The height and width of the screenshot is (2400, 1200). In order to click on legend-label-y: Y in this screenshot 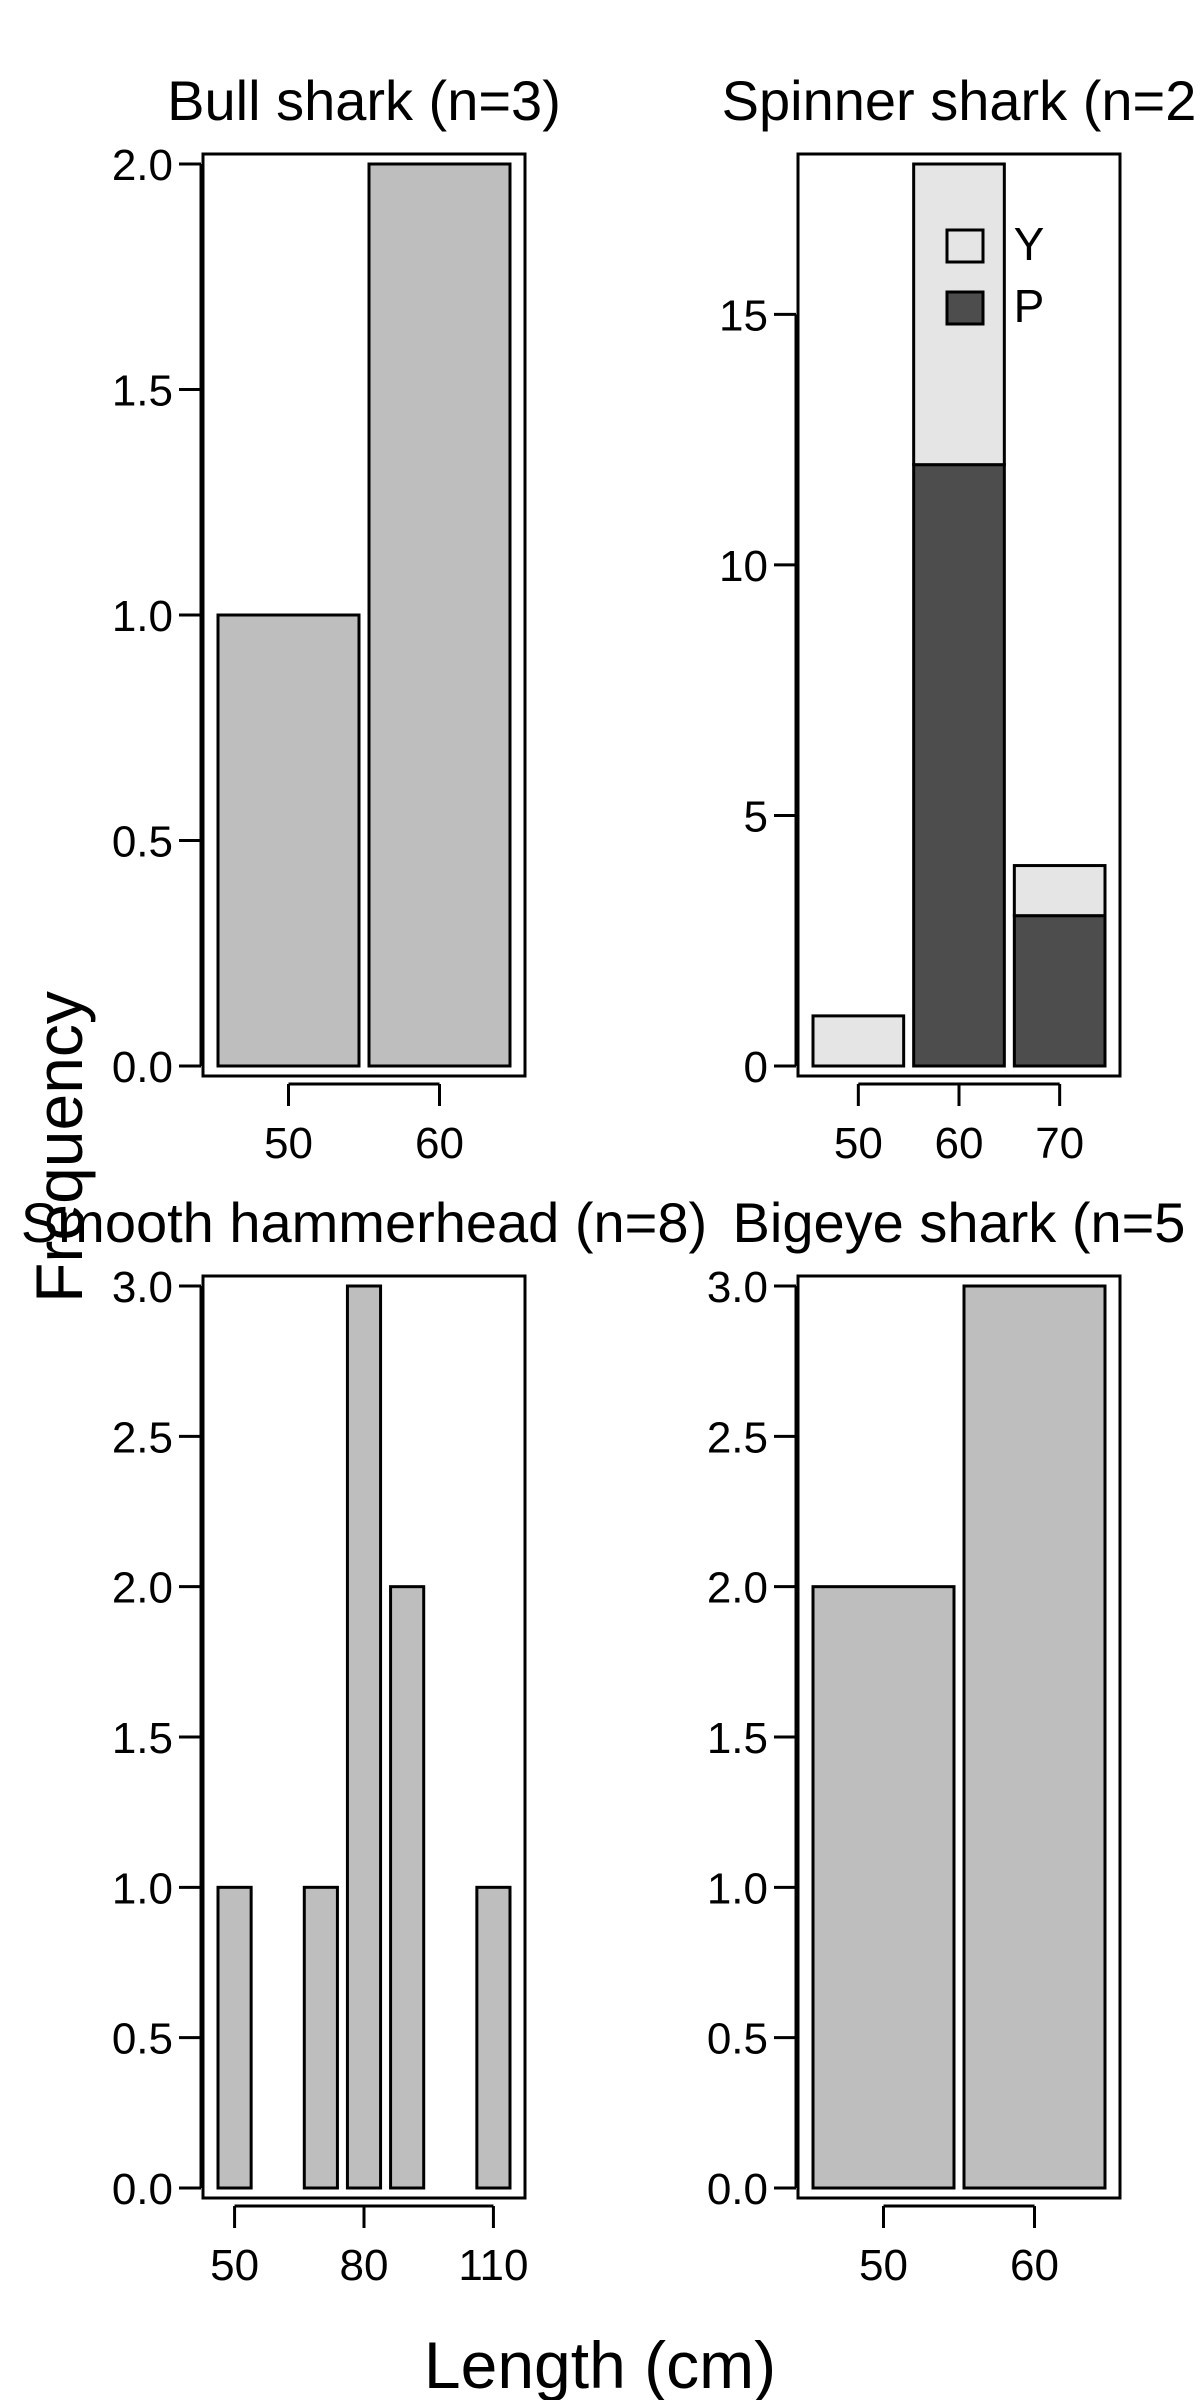, I will do `click(1029, 244)`.